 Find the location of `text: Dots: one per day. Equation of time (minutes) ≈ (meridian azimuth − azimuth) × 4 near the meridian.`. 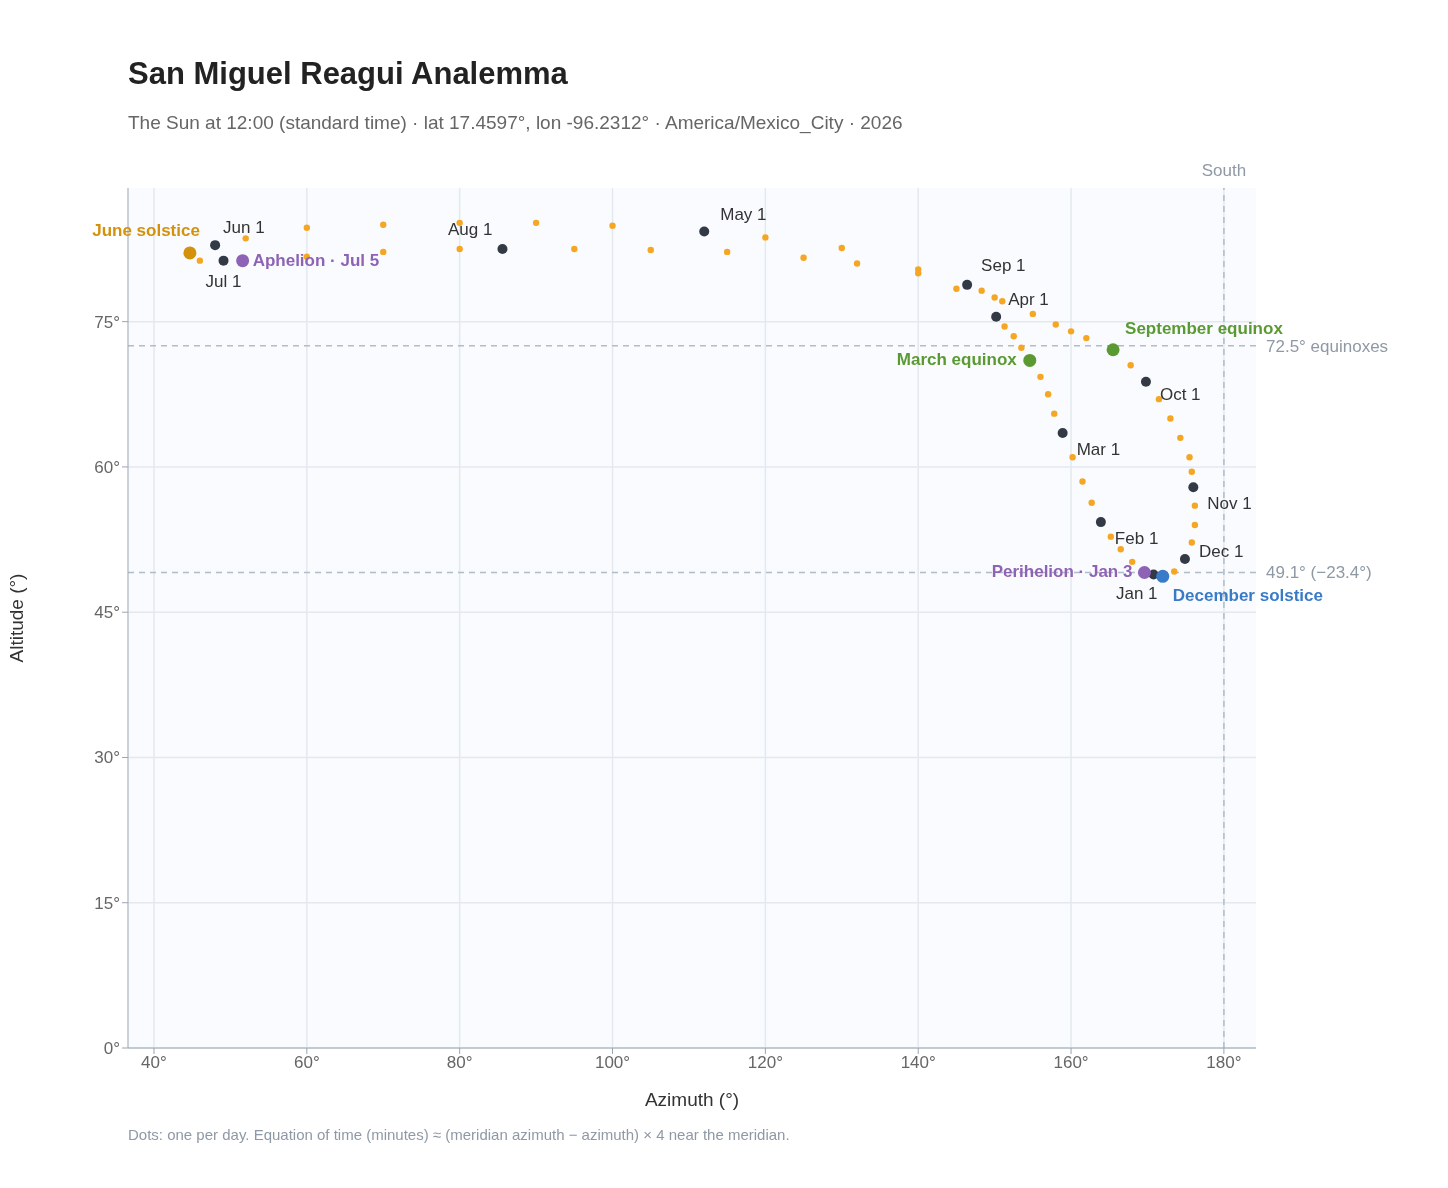

text: Dots: one per day. Equation of time (minutes) ≈ (meridian azimuth − azimuth) × 4 near the meridian. is located at coordinates (459, 1134).